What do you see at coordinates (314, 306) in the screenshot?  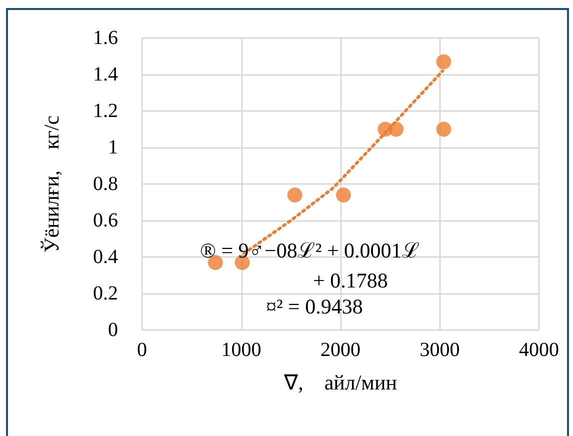 I see `annotation: ¤² = 0.9438` at bounding box center [314, 306].